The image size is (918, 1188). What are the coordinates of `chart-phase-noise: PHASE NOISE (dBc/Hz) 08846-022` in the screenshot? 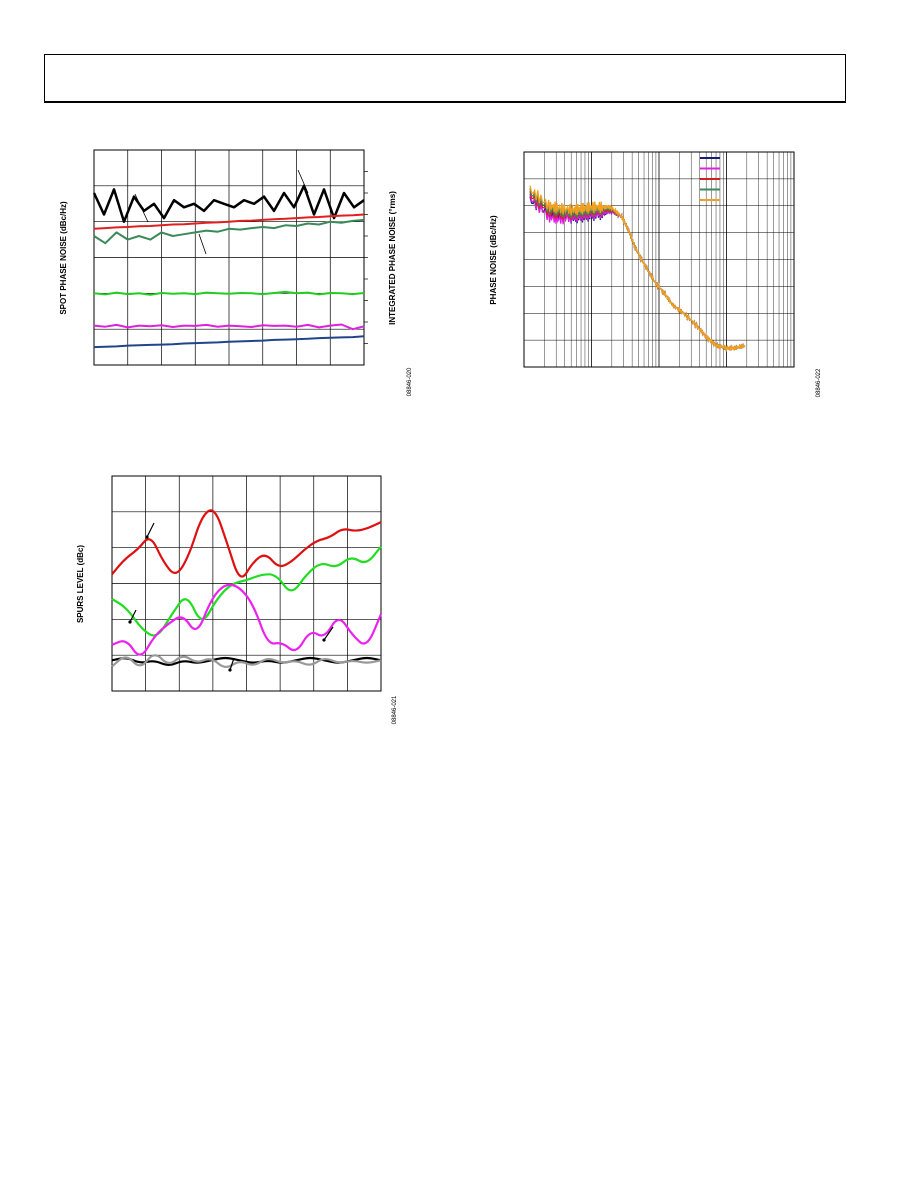 It's located at (655, 274).